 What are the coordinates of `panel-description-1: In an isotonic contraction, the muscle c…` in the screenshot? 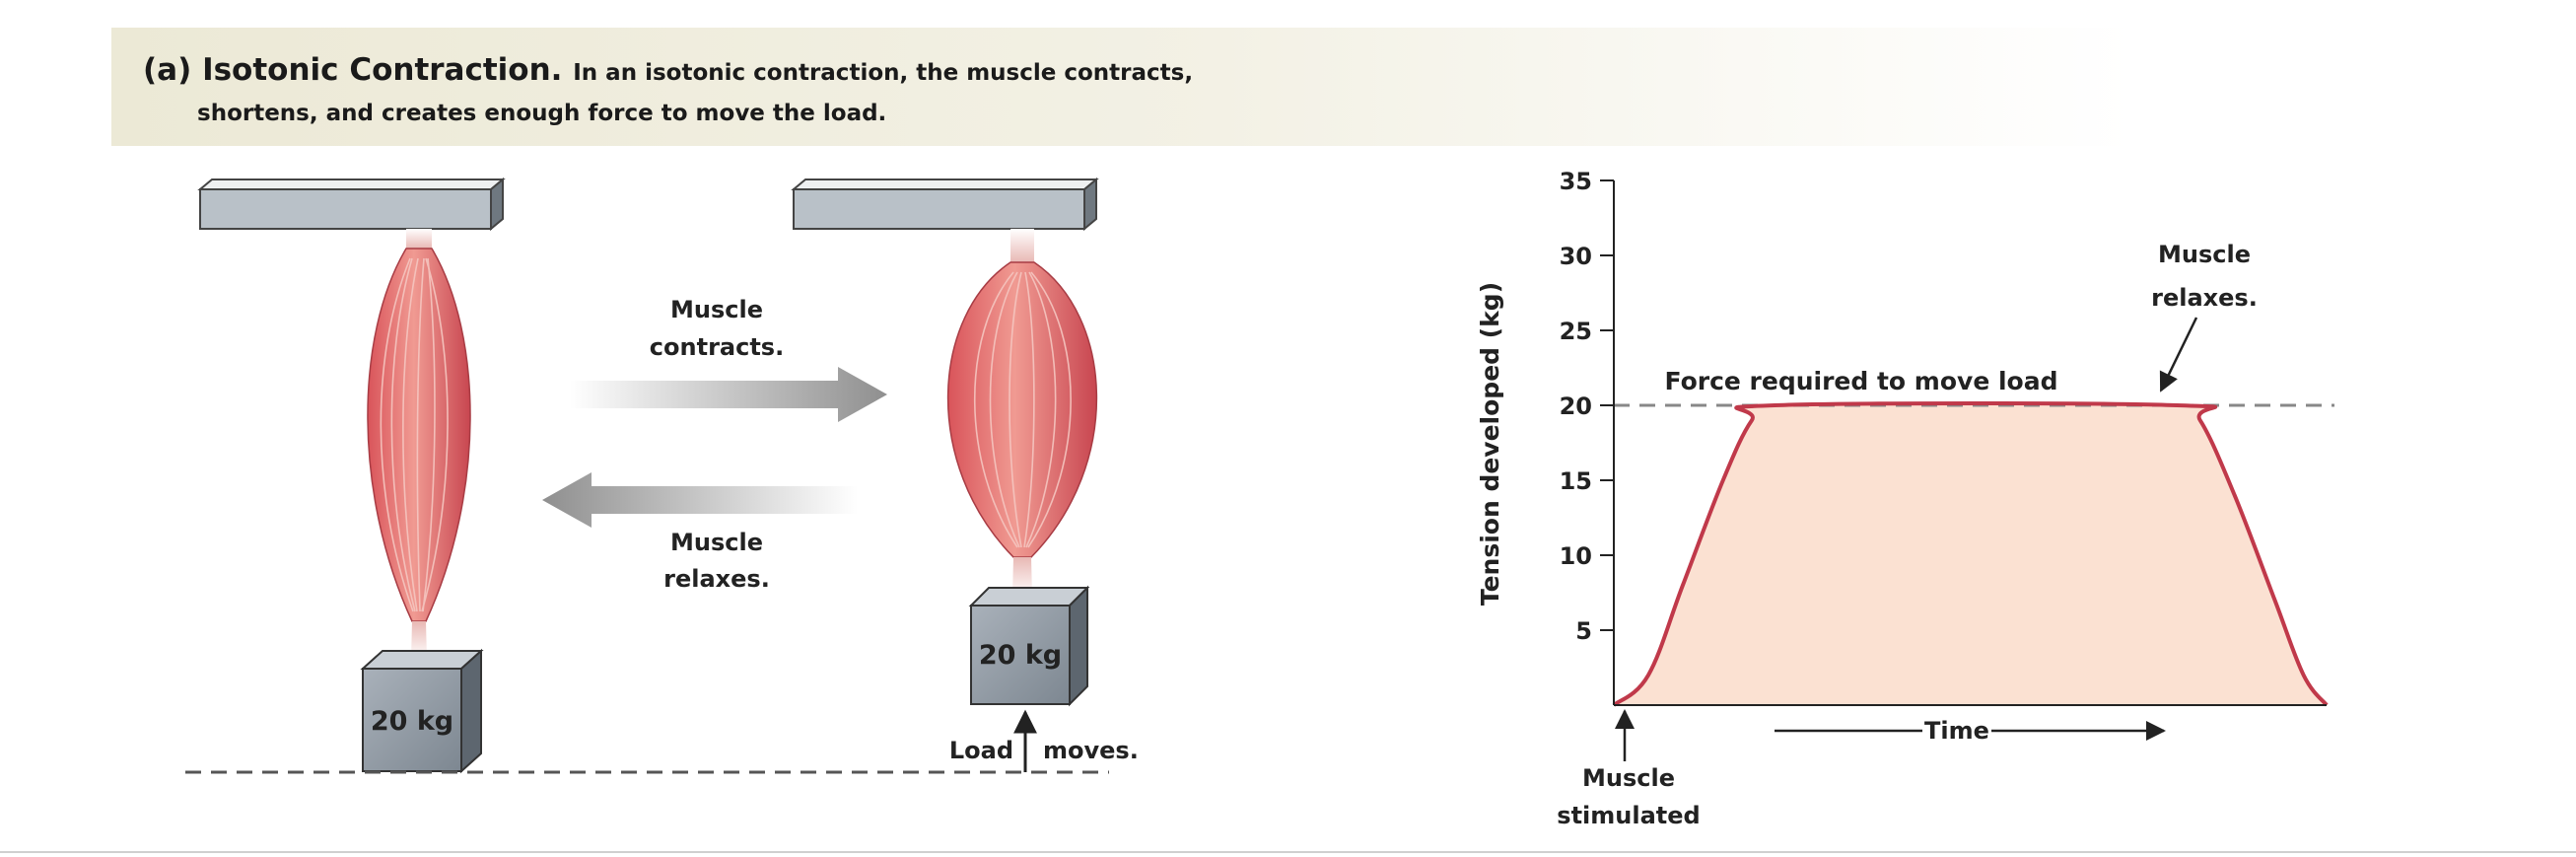 It's located at (883, 73).